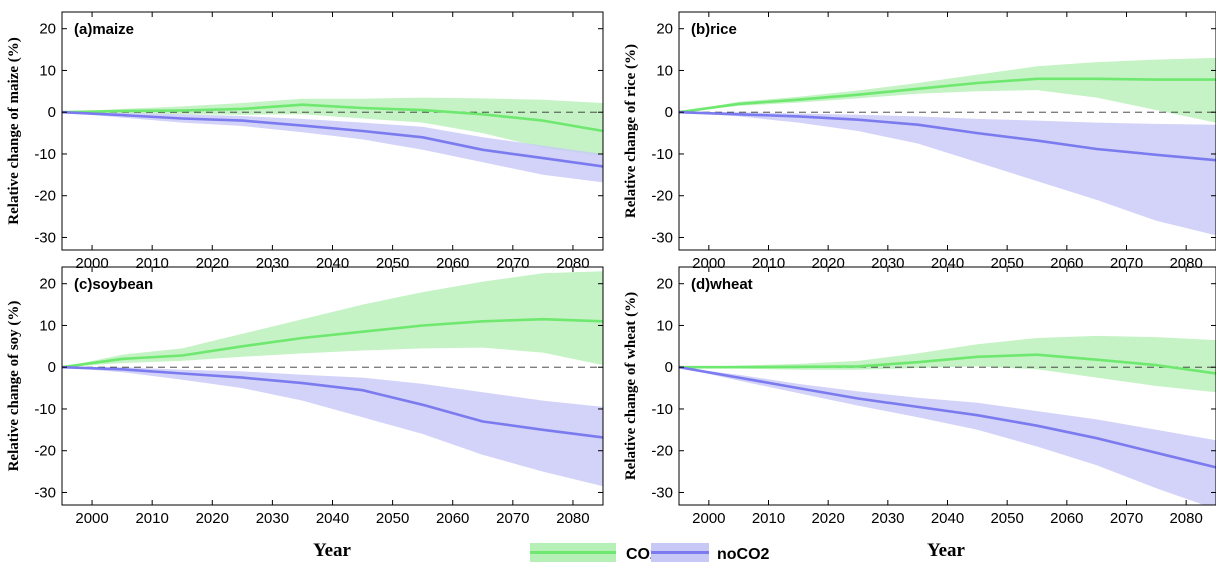  Describe the element at coordinates (631, 386) in the screenshot. I see `y-axis-label: Relative change of wheat (%)` at that location.